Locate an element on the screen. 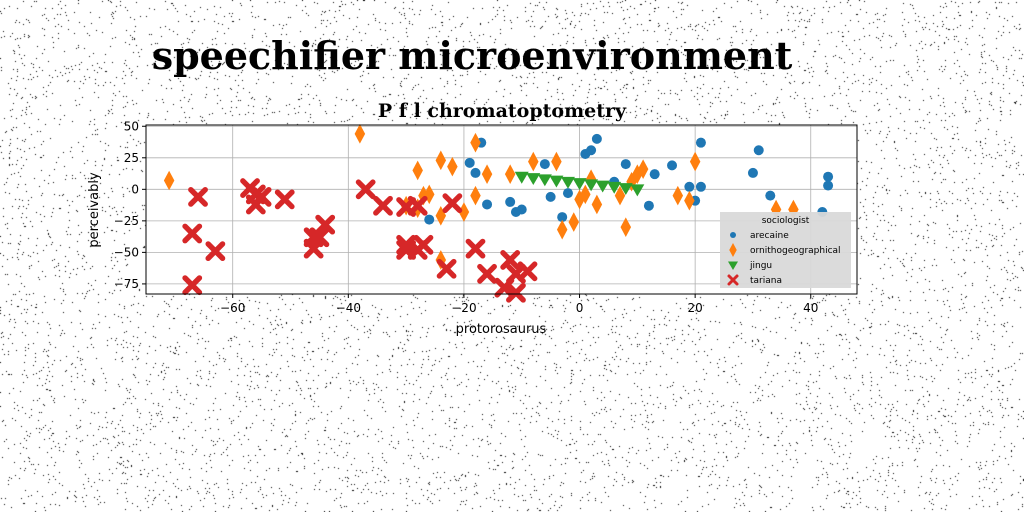 This screenshot has height=512, width=1024. legend-label-arecaine: arecaine is located at coordinates (769, 236).